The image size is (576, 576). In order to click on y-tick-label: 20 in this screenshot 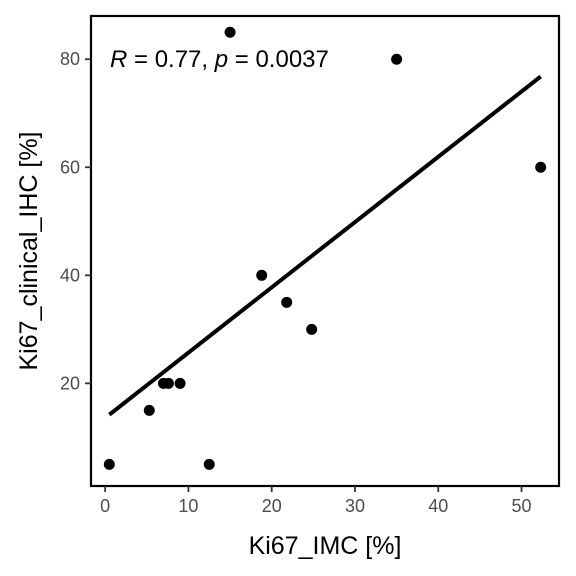, I will do `click(70, 383)`.